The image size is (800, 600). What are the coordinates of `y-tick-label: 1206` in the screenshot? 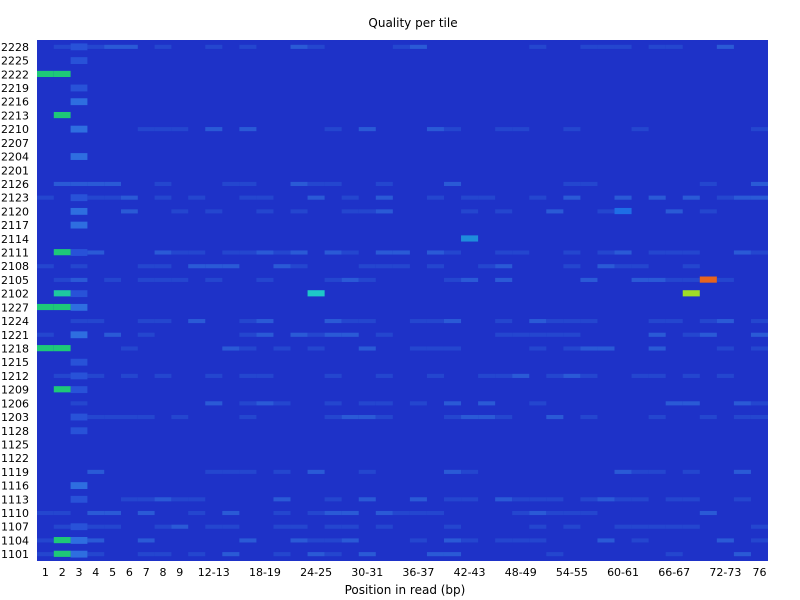 It's located at (15, 403).